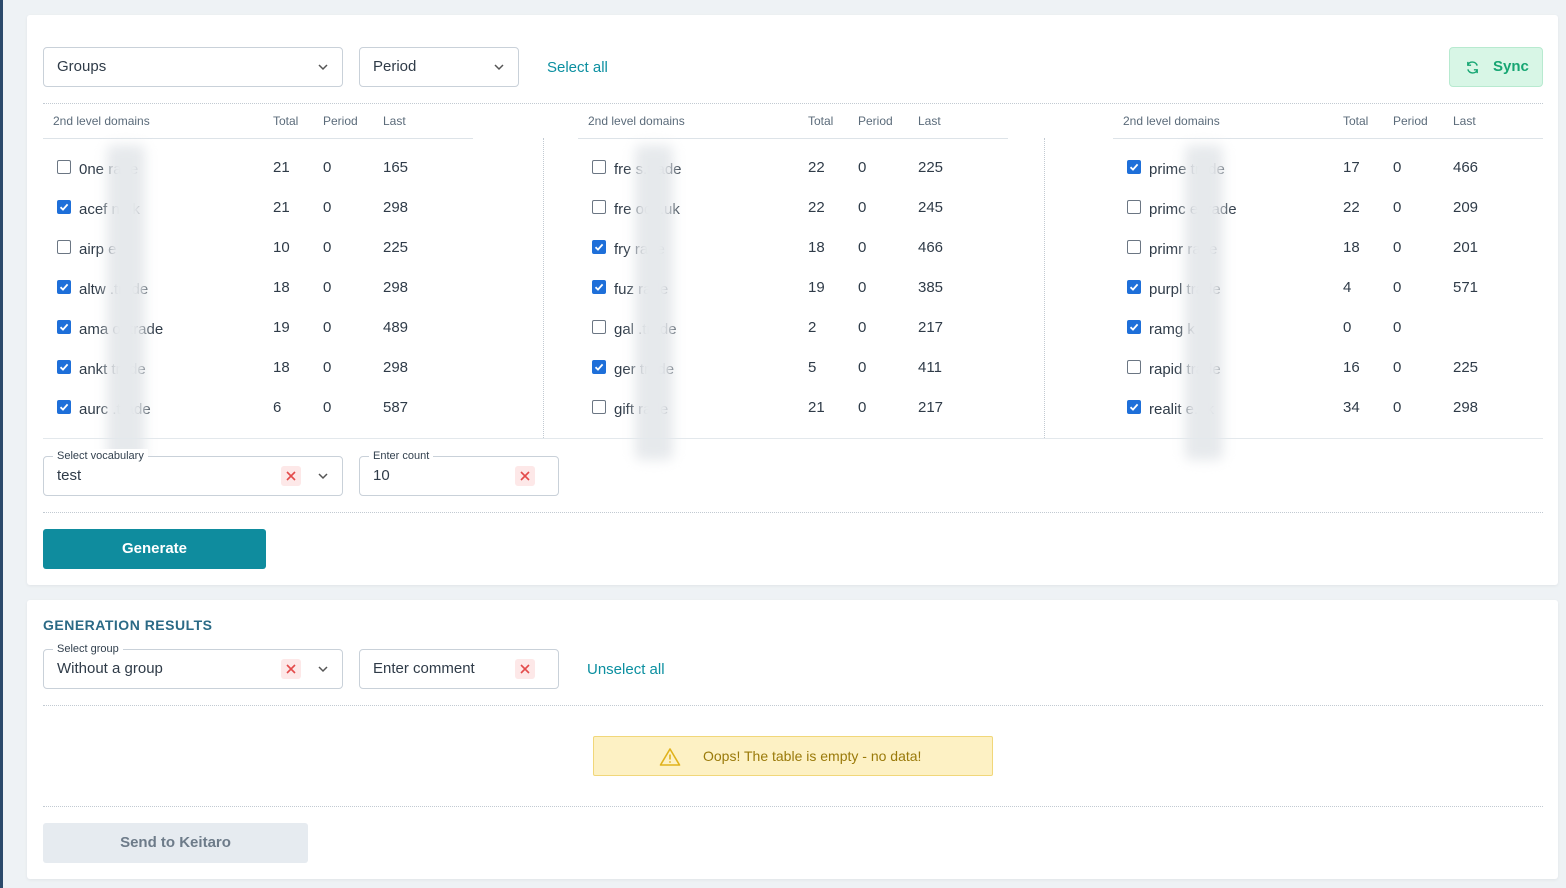 This screenshot has height=888, width=1566. I want to click on table-row: purpl trade40571, so click(1328, 291).